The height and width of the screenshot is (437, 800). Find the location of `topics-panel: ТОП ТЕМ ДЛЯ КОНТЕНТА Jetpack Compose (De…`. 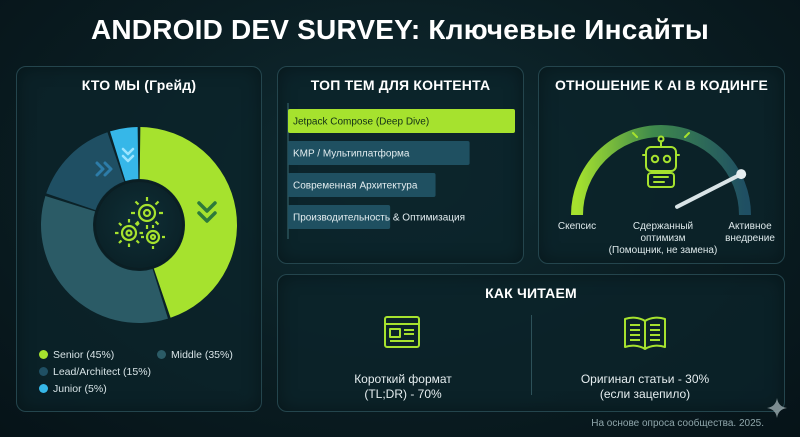

topics-panel: ТОП ТЕМ ДЛЯ КОНТЕНТА Jetpack Compose (De… is located at coordinates (400, 165).